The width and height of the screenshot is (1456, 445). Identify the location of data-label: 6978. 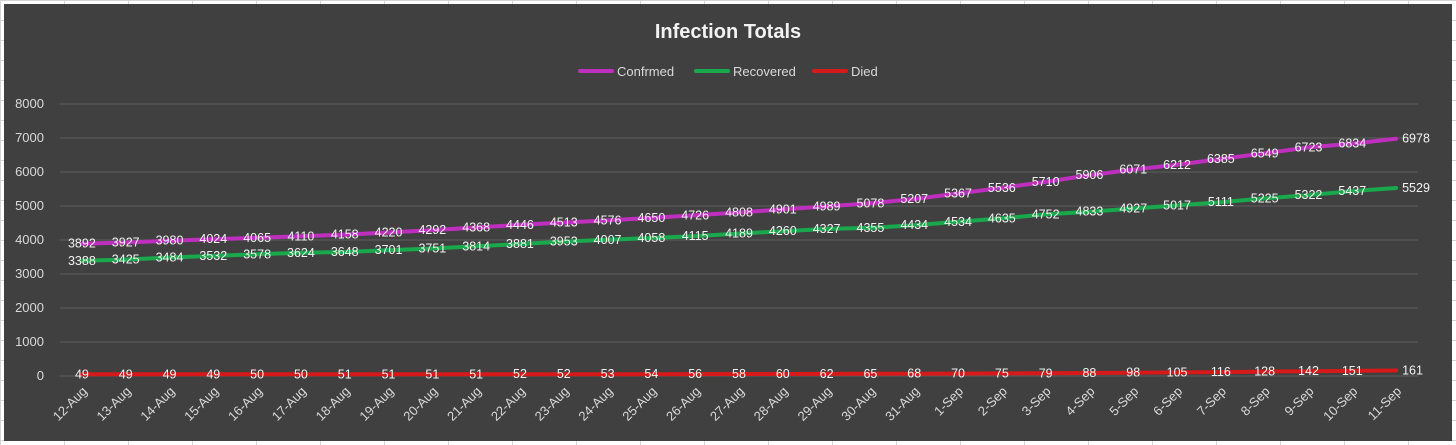
(1416, 139).